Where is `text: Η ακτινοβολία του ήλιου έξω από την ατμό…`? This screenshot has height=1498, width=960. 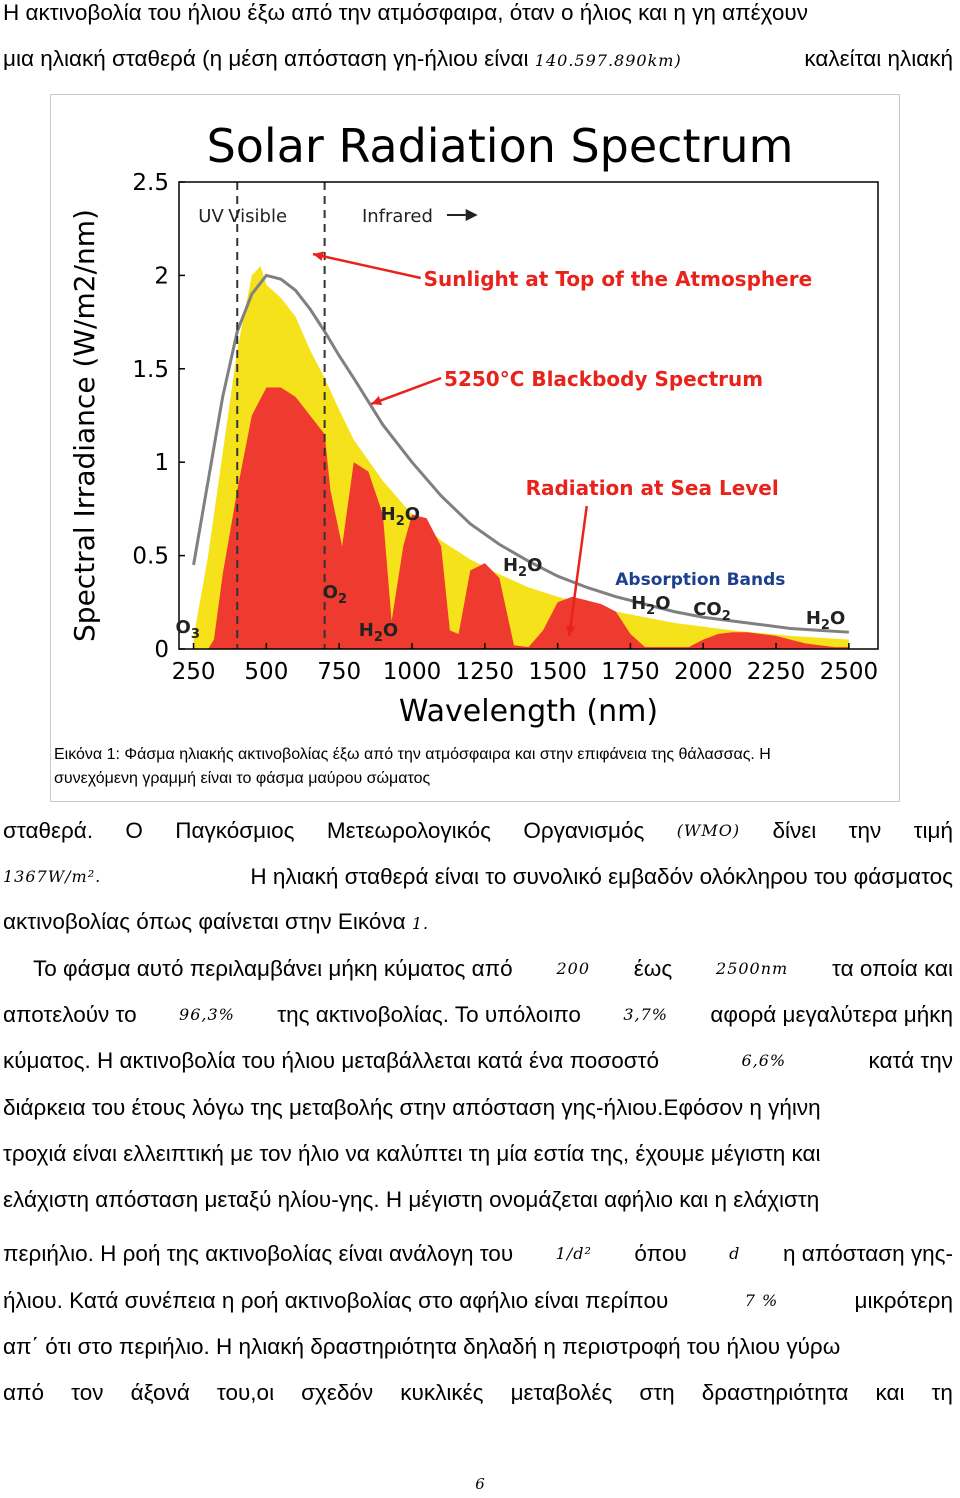 text: Η ακτινοβολία του ήλιου έξω από την ατμό… is located at coordinates (405, 12).